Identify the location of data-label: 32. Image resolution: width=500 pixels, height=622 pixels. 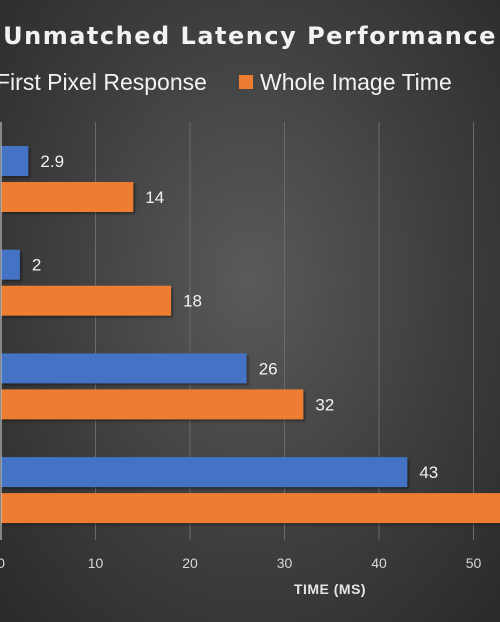
(324, 404).